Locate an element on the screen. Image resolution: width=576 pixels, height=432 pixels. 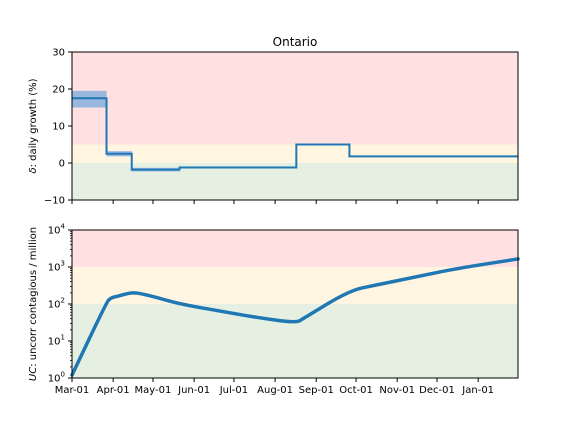
contagious-y-label: UC: uncorr contagious / million is located at coordinates (33, 304).